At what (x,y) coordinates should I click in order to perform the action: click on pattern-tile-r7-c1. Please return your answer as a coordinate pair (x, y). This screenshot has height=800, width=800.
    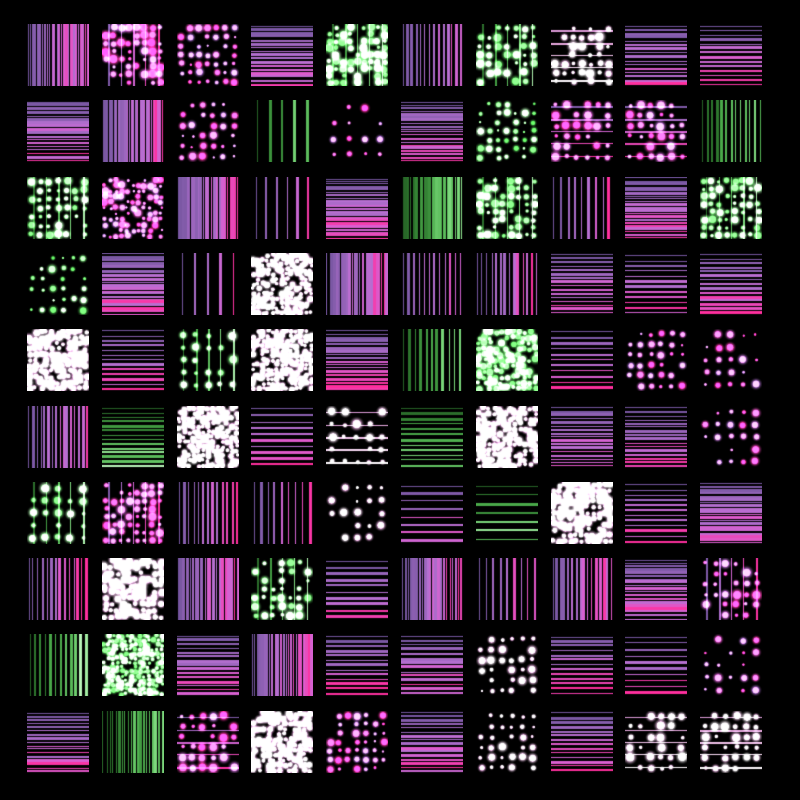
    Looking at the image, I should click on (133, 589).